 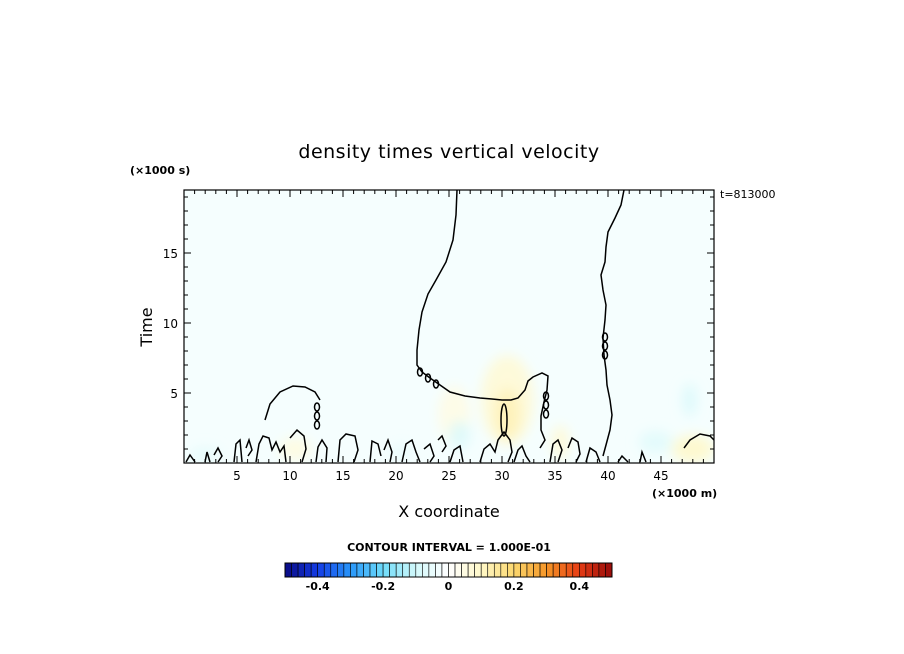 What do you see at coordinates (612, 323) in the screenshot?
I see `contour-line-right` at bounding box center [612, 323].